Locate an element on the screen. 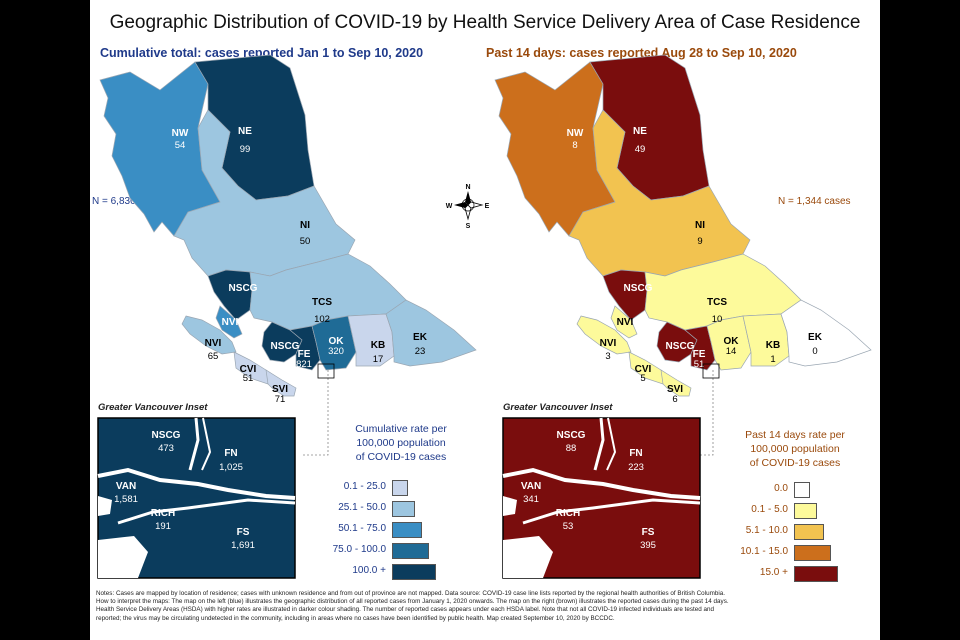 This screenshot has width=960, height=640. right-inset-map: NSCG 88 FN 223 VAN 341 RICH 53 FS 395 is located at coordinates (601, 498).